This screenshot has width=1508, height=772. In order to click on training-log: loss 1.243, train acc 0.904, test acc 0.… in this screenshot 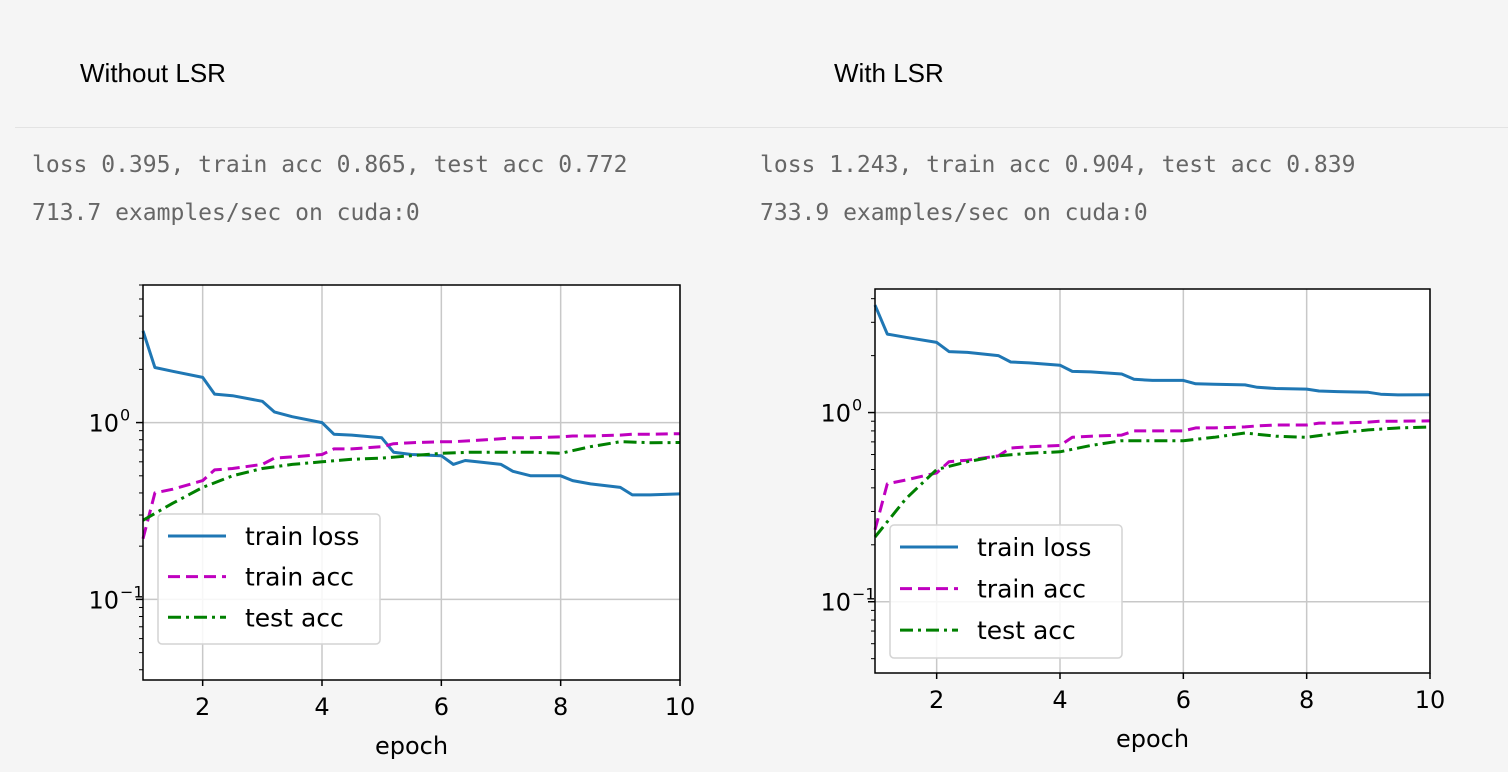, I will do `click(1057, 189)`.